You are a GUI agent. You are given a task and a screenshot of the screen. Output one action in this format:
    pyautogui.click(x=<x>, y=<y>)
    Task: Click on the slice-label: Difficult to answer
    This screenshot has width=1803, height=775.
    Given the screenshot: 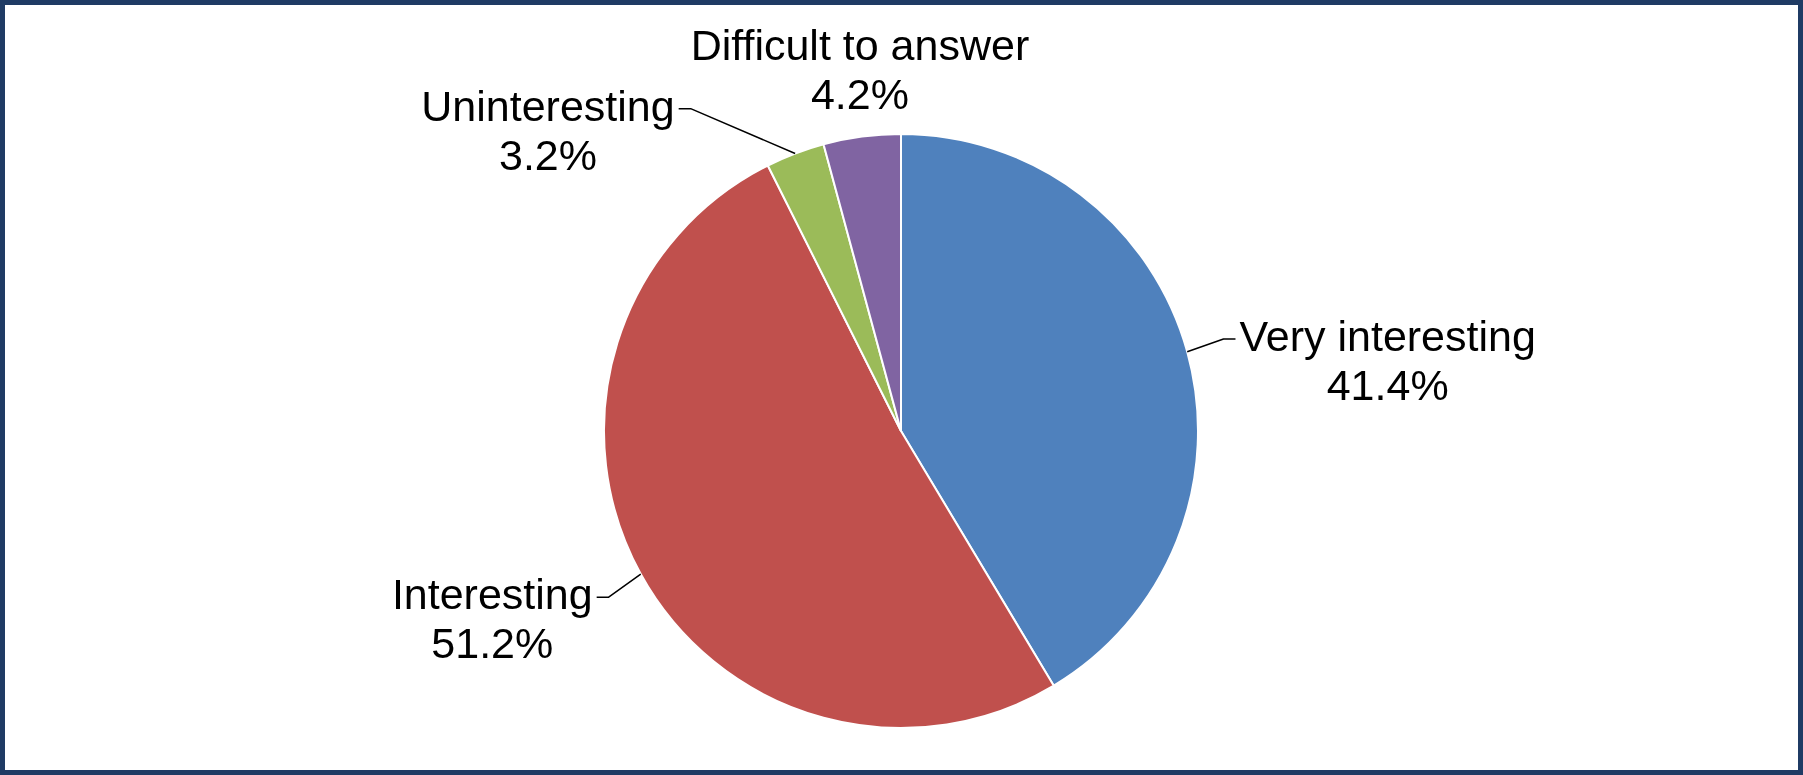 What is the action you would take?
    pyautogui.click(x=860, y=45)
    